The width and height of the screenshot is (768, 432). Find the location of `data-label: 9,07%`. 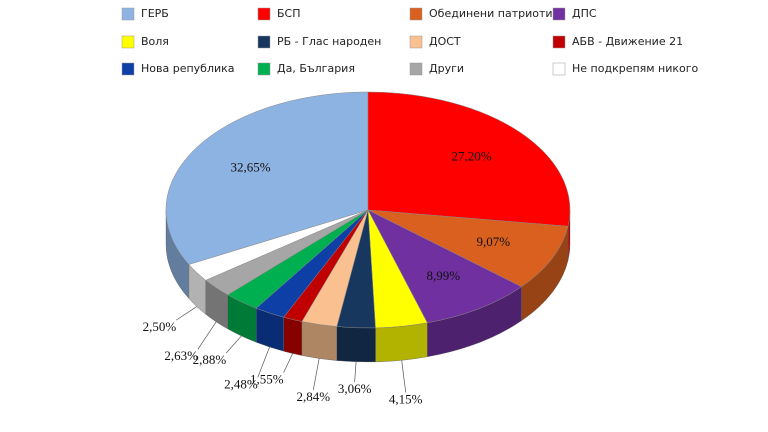

data-label: 9,07% is located at coordinates (493, 241).